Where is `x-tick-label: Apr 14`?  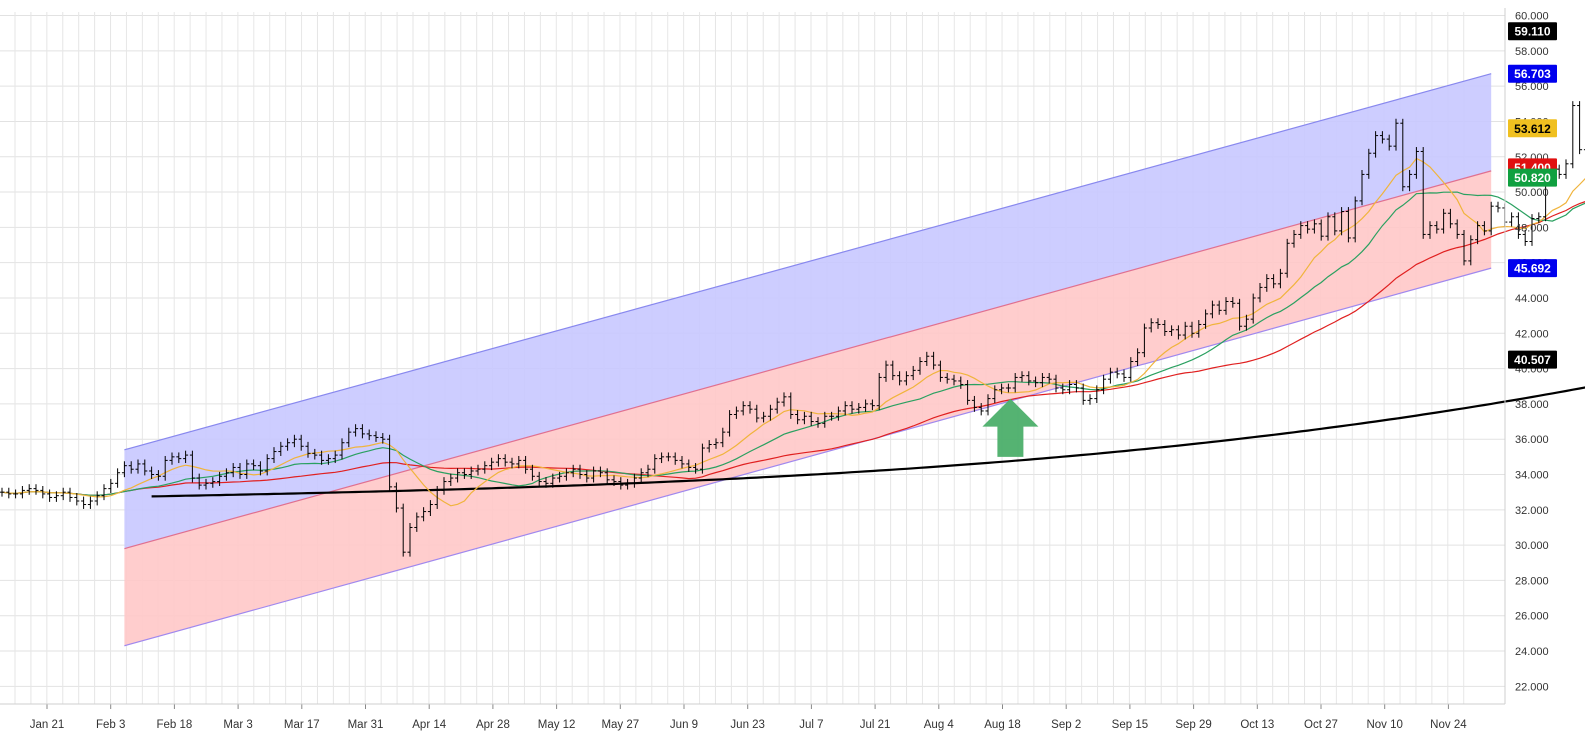
x-tick-label: Apr 14 is located at coordinates (429, 725).